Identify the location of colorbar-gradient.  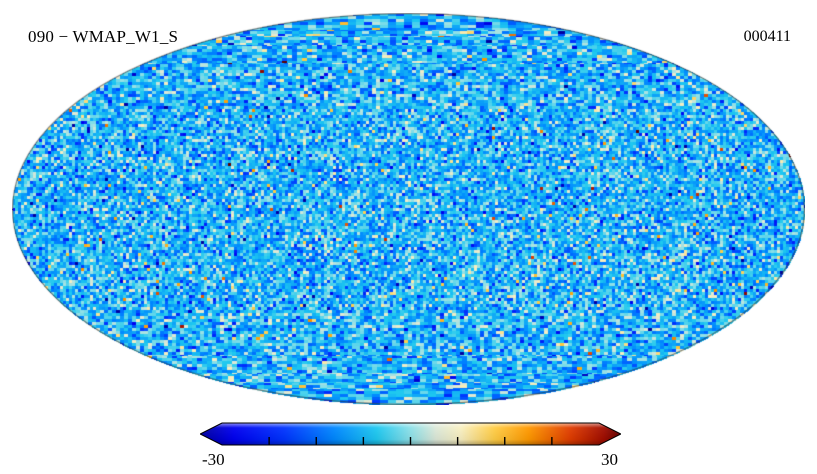
(410, 434).